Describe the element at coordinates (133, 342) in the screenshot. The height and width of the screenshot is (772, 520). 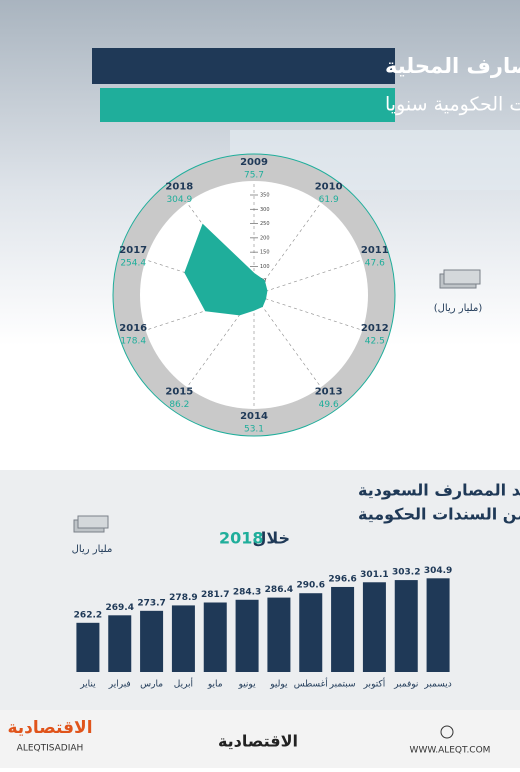
I see `value-label: 178.4` at that location.